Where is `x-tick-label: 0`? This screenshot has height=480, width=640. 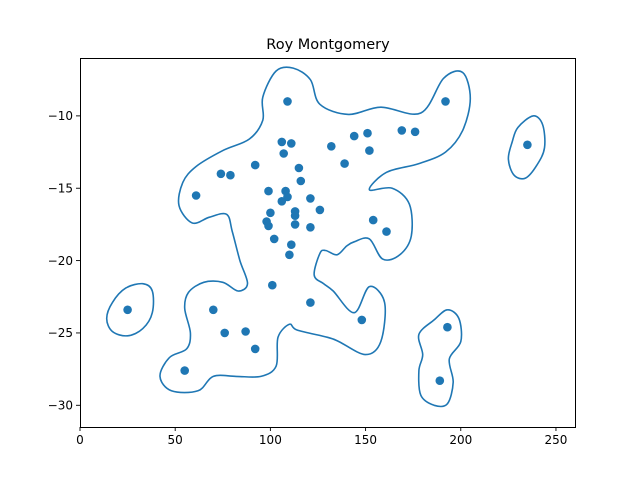 x-tick-label: 0 is located at coordinates (80, 440).